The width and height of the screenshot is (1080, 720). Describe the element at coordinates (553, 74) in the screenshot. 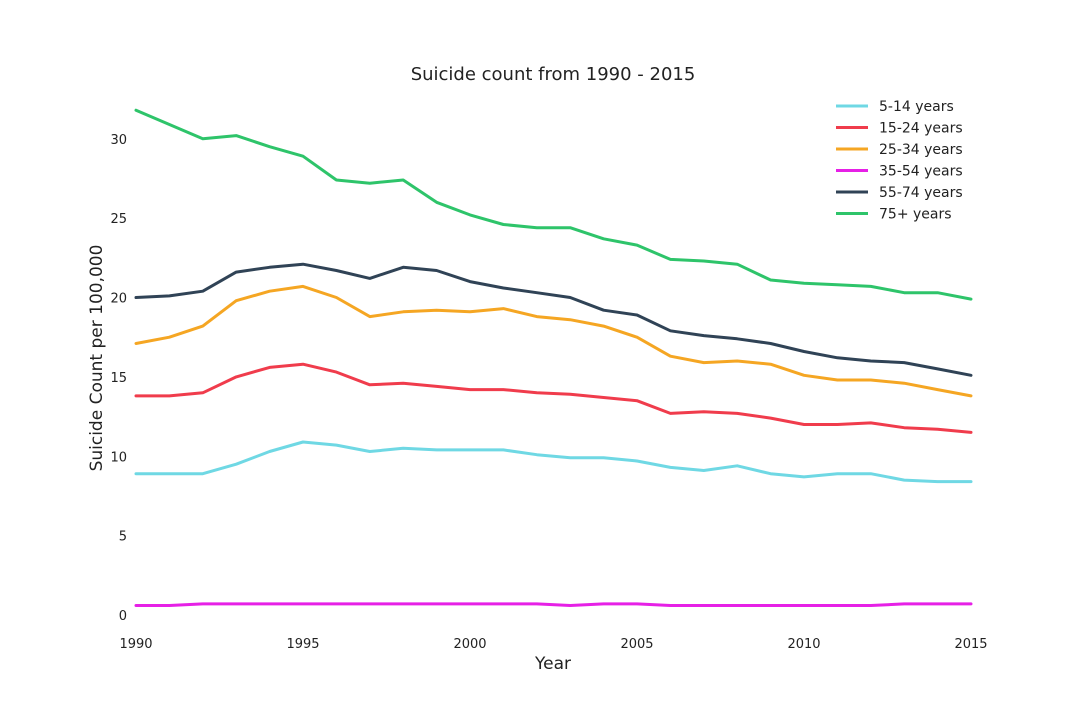

I see `chart-title: Suicide count from 1990 - 2015` at that location.